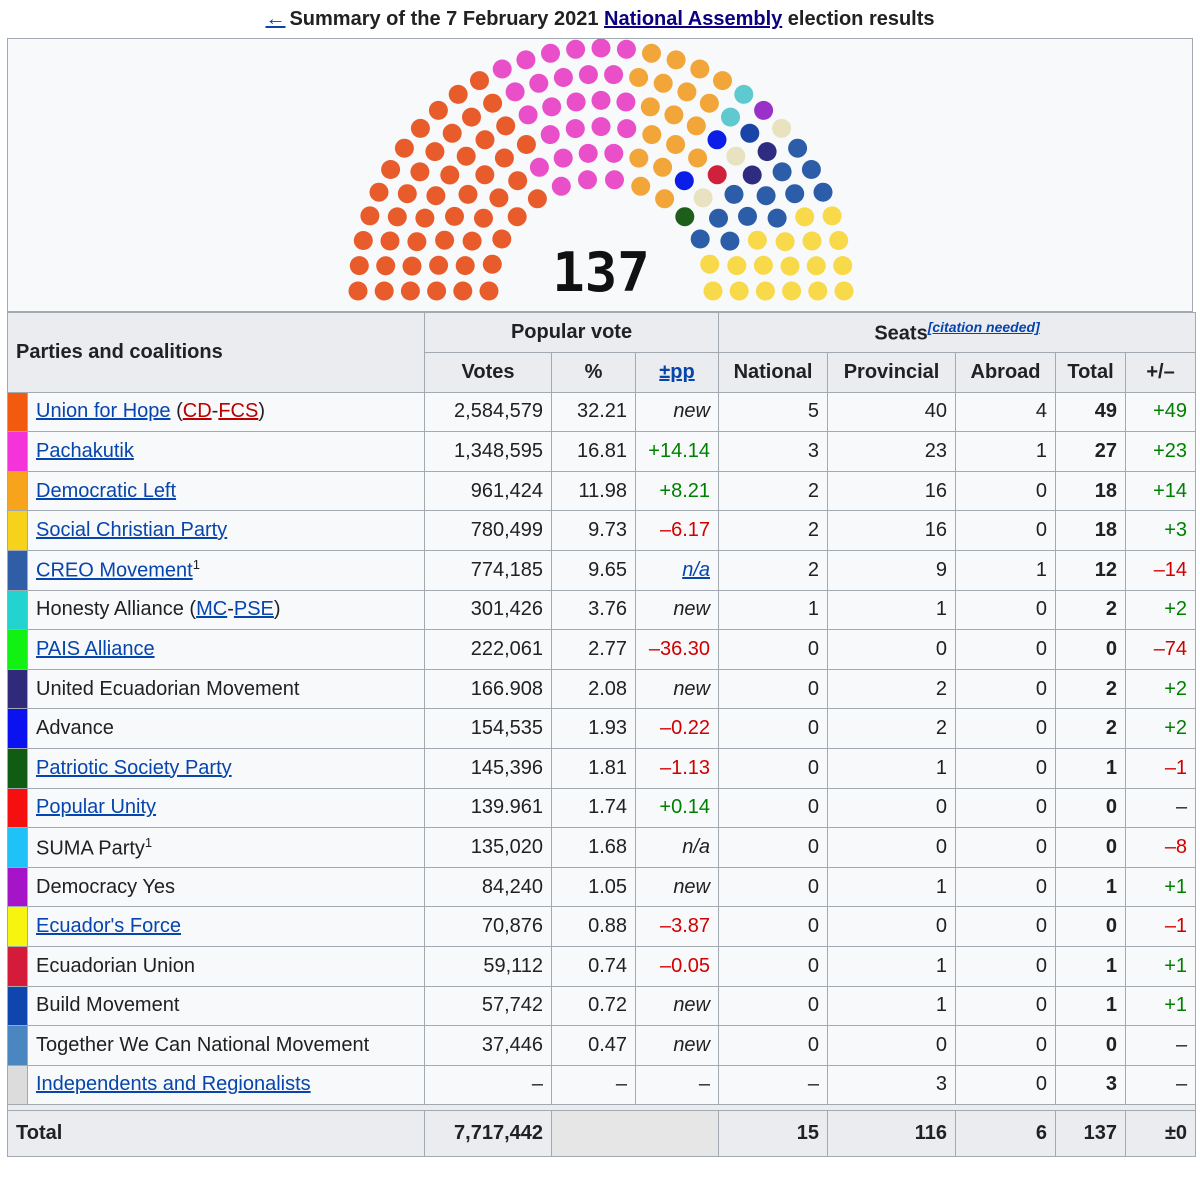  What do you see at coordinates (115, 965) in the screenshot?
I see `party-name: Ecuadorian Union` at bounding box center [115, 965].